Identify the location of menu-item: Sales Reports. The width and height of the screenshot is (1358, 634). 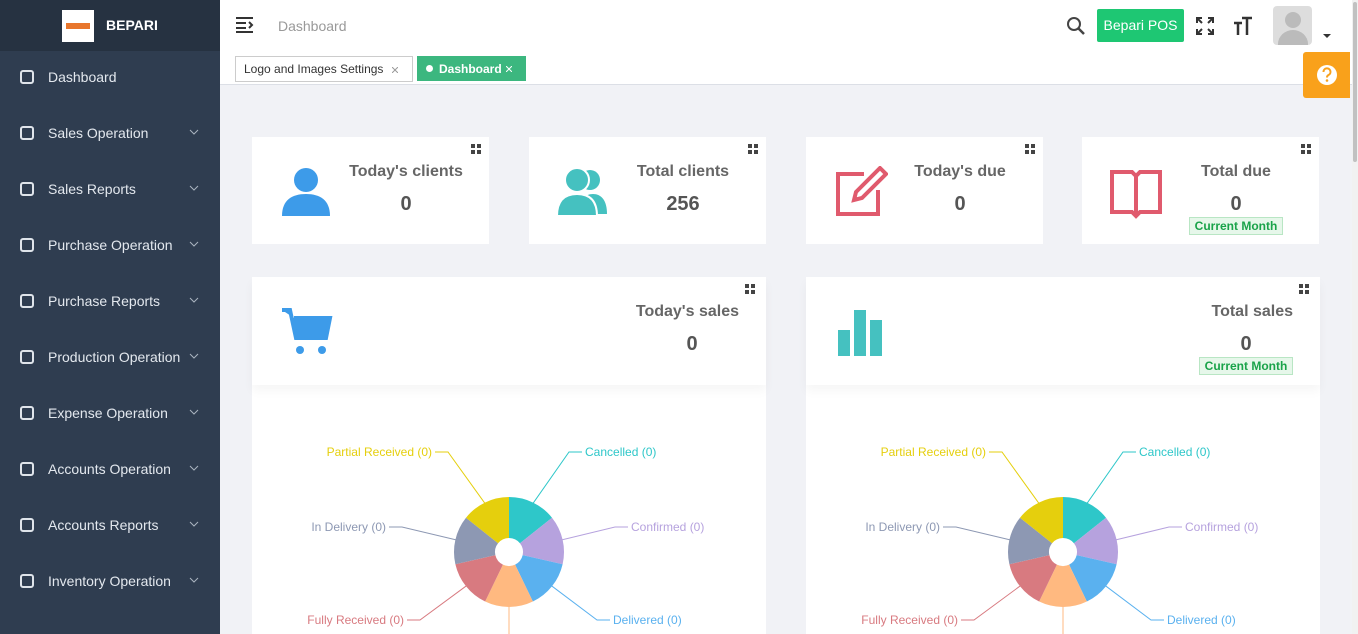
(110, 189).